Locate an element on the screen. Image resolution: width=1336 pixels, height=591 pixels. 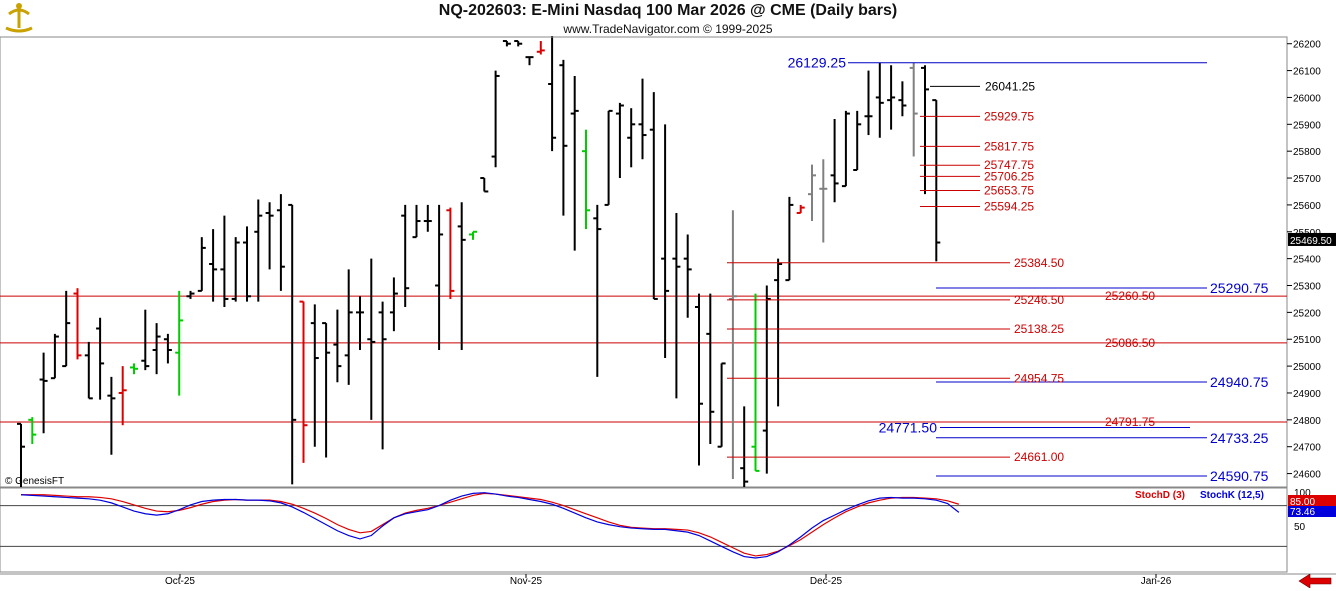
red-price-level-label: 25260.50 is located at coordinates (1130, 296).